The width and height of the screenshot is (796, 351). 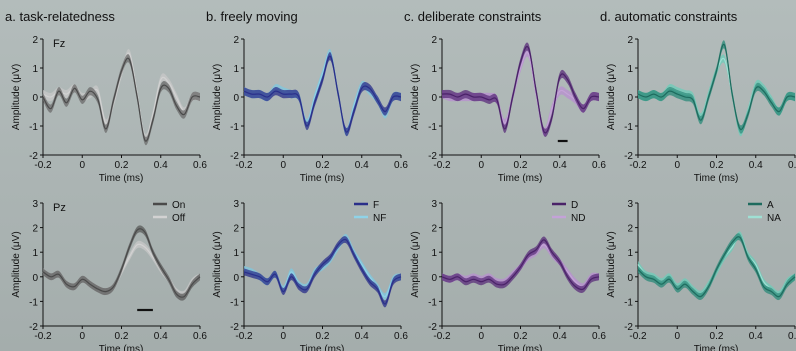 What do you see at coordinates (178, 205) in the screenshot?
I see `legend-label: On` at bounding box center [178, 205].